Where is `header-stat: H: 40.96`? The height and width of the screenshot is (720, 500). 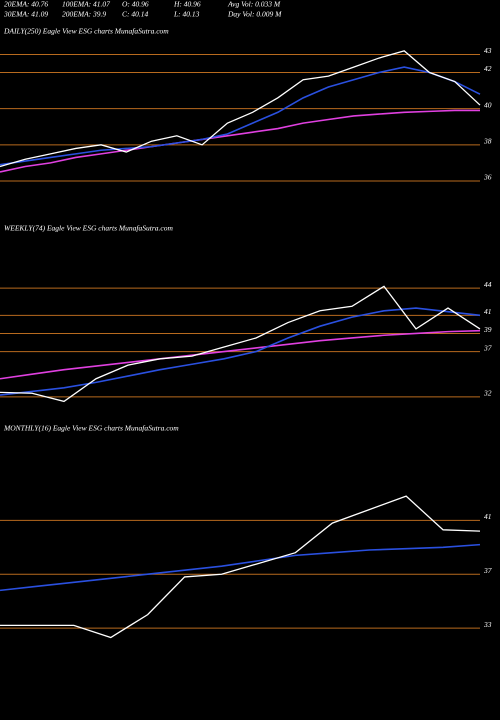
header-stat: H: 40.96 is located at coordinates (187, 4).